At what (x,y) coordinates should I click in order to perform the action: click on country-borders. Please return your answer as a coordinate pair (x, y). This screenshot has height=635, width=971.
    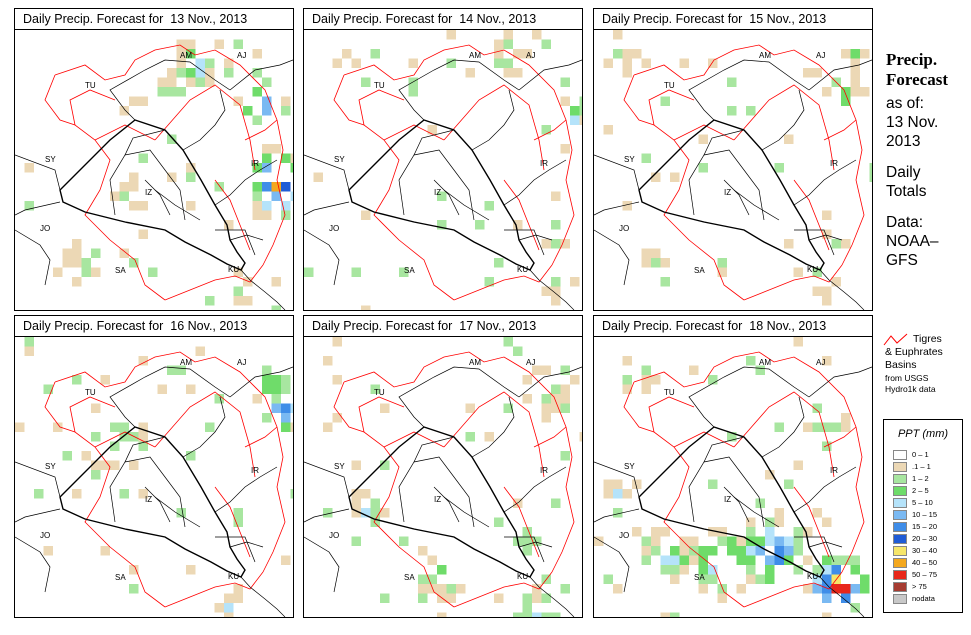
    Looking at the image, I should click on (733, 491).